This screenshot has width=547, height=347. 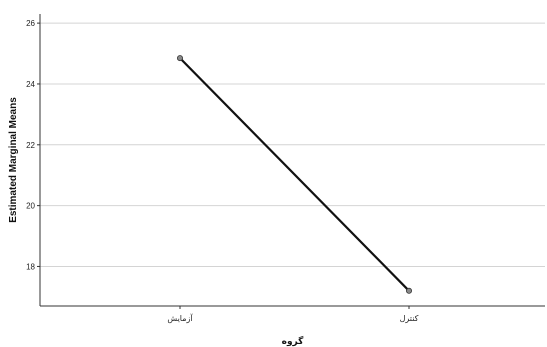 What do you see at coordinates (30, 266) in the screenshot?
I see `y-tick-label: 18` at bounding box center [30, 266].